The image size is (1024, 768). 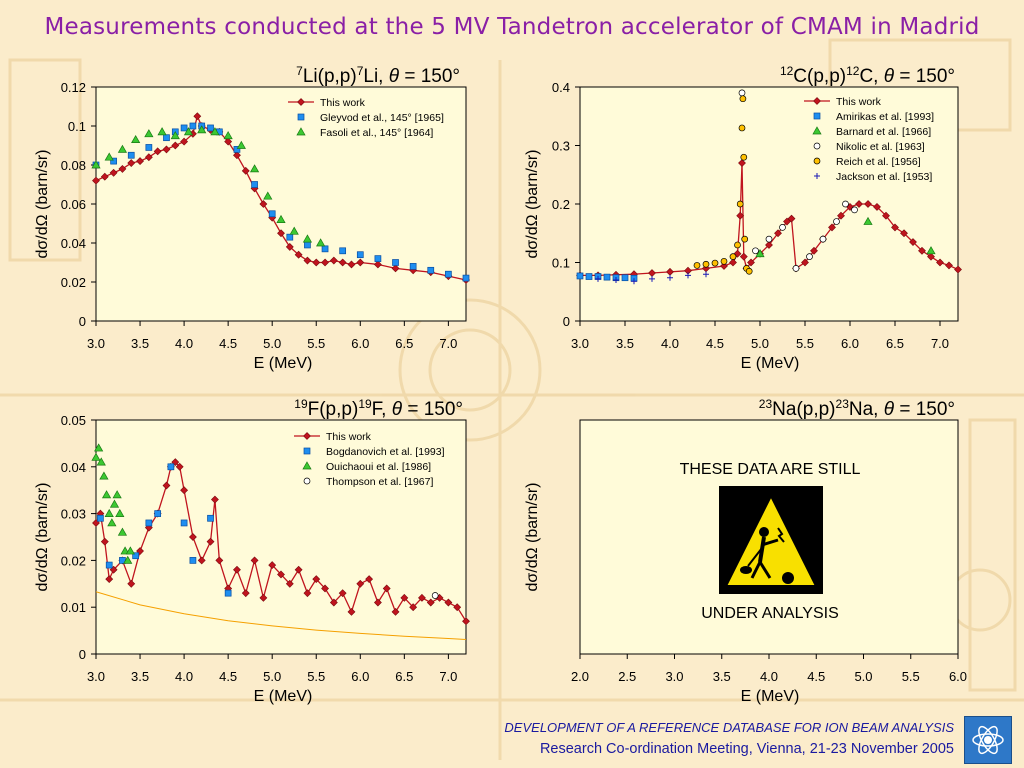 What do you see at coordinates (82, 654) in the screenshot?
I see `y-tick-label: 0` at bounding box center [82, 654].